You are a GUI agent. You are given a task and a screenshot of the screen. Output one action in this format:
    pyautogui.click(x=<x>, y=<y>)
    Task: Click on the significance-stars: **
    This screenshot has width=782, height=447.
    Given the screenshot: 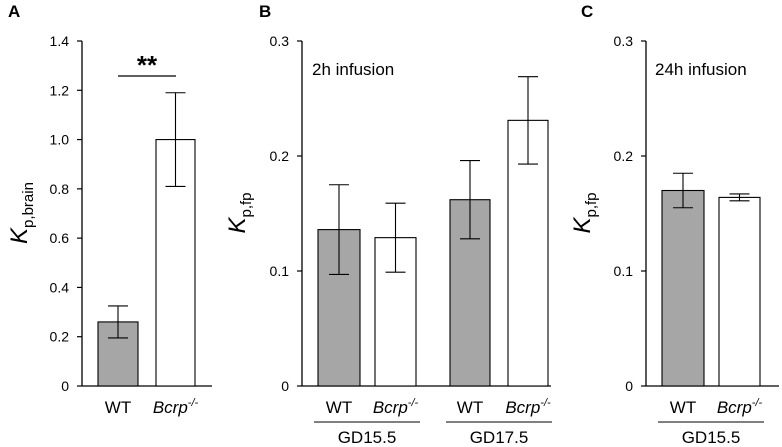 What is the action you would take?
    pyautogui.click(x=147, y=65)
    